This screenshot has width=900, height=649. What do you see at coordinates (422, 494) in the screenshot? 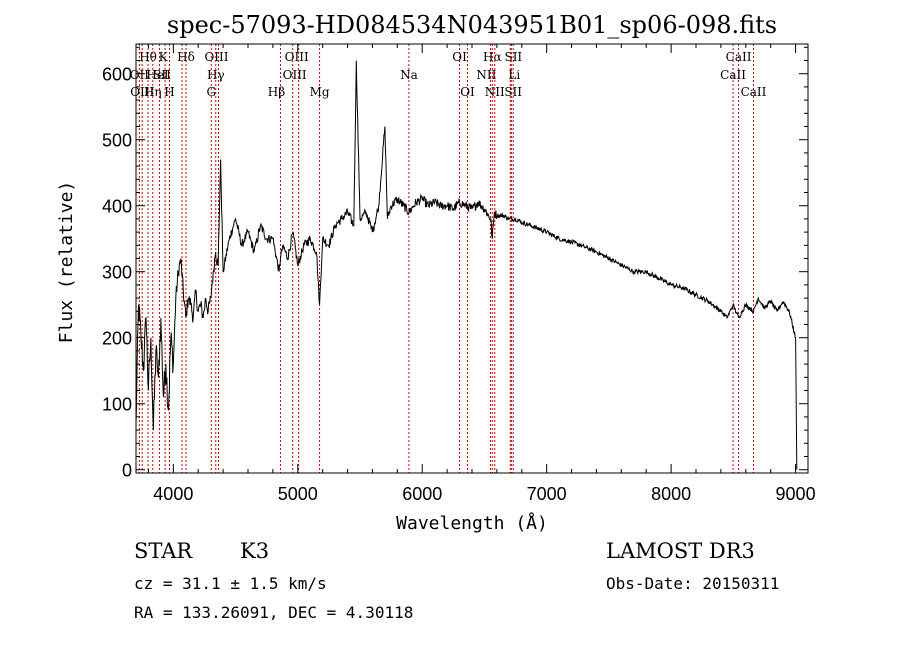
I see `x-tick-label: 6000` at bounding box center [422, 494].